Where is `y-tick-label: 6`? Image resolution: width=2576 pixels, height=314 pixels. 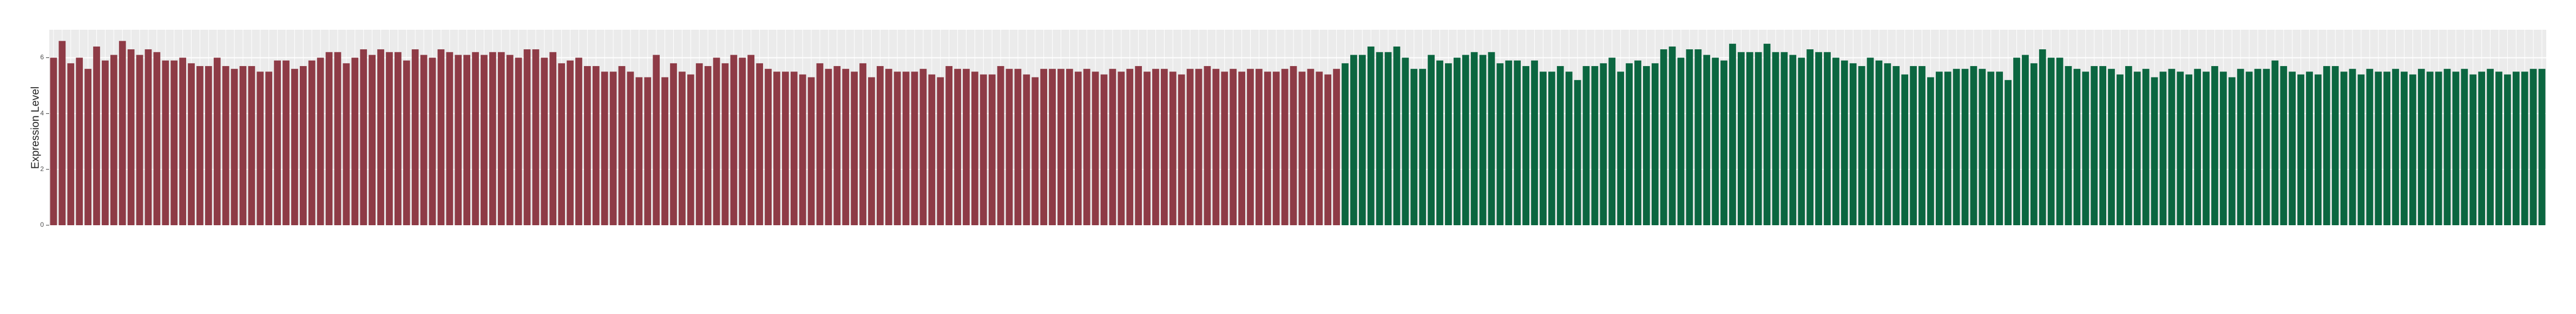 y-tick-label: 6 is located at coordinates (42, 57).